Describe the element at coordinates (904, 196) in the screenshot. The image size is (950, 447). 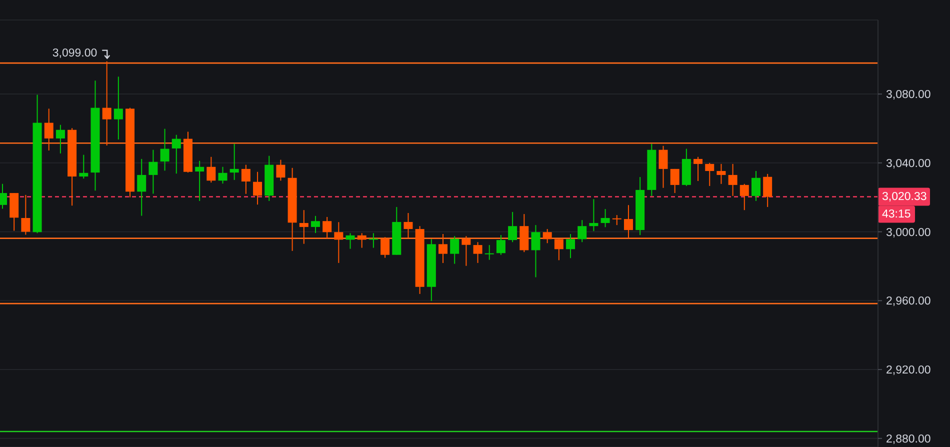
I see `ref-line-label: 3,020.33` at that location.